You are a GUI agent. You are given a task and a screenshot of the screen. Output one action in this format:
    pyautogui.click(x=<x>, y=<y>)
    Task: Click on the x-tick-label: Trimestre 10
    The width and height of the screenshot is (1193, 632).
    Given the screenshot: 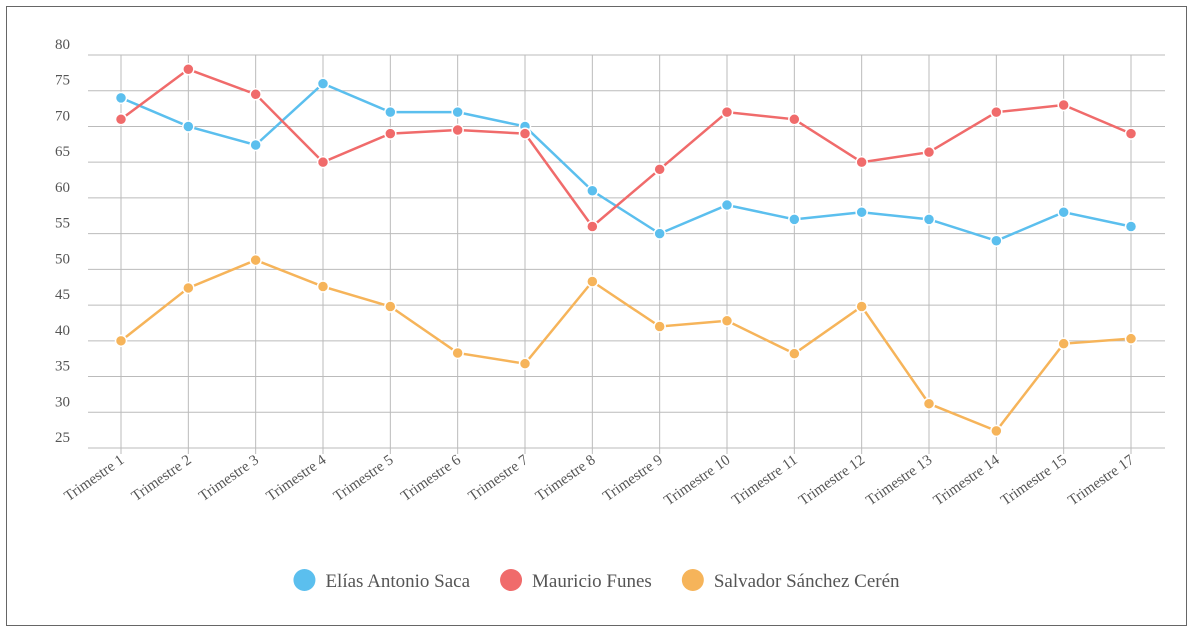 What is the action you would take?
    pyautogui.click(x=697, y=480)
    